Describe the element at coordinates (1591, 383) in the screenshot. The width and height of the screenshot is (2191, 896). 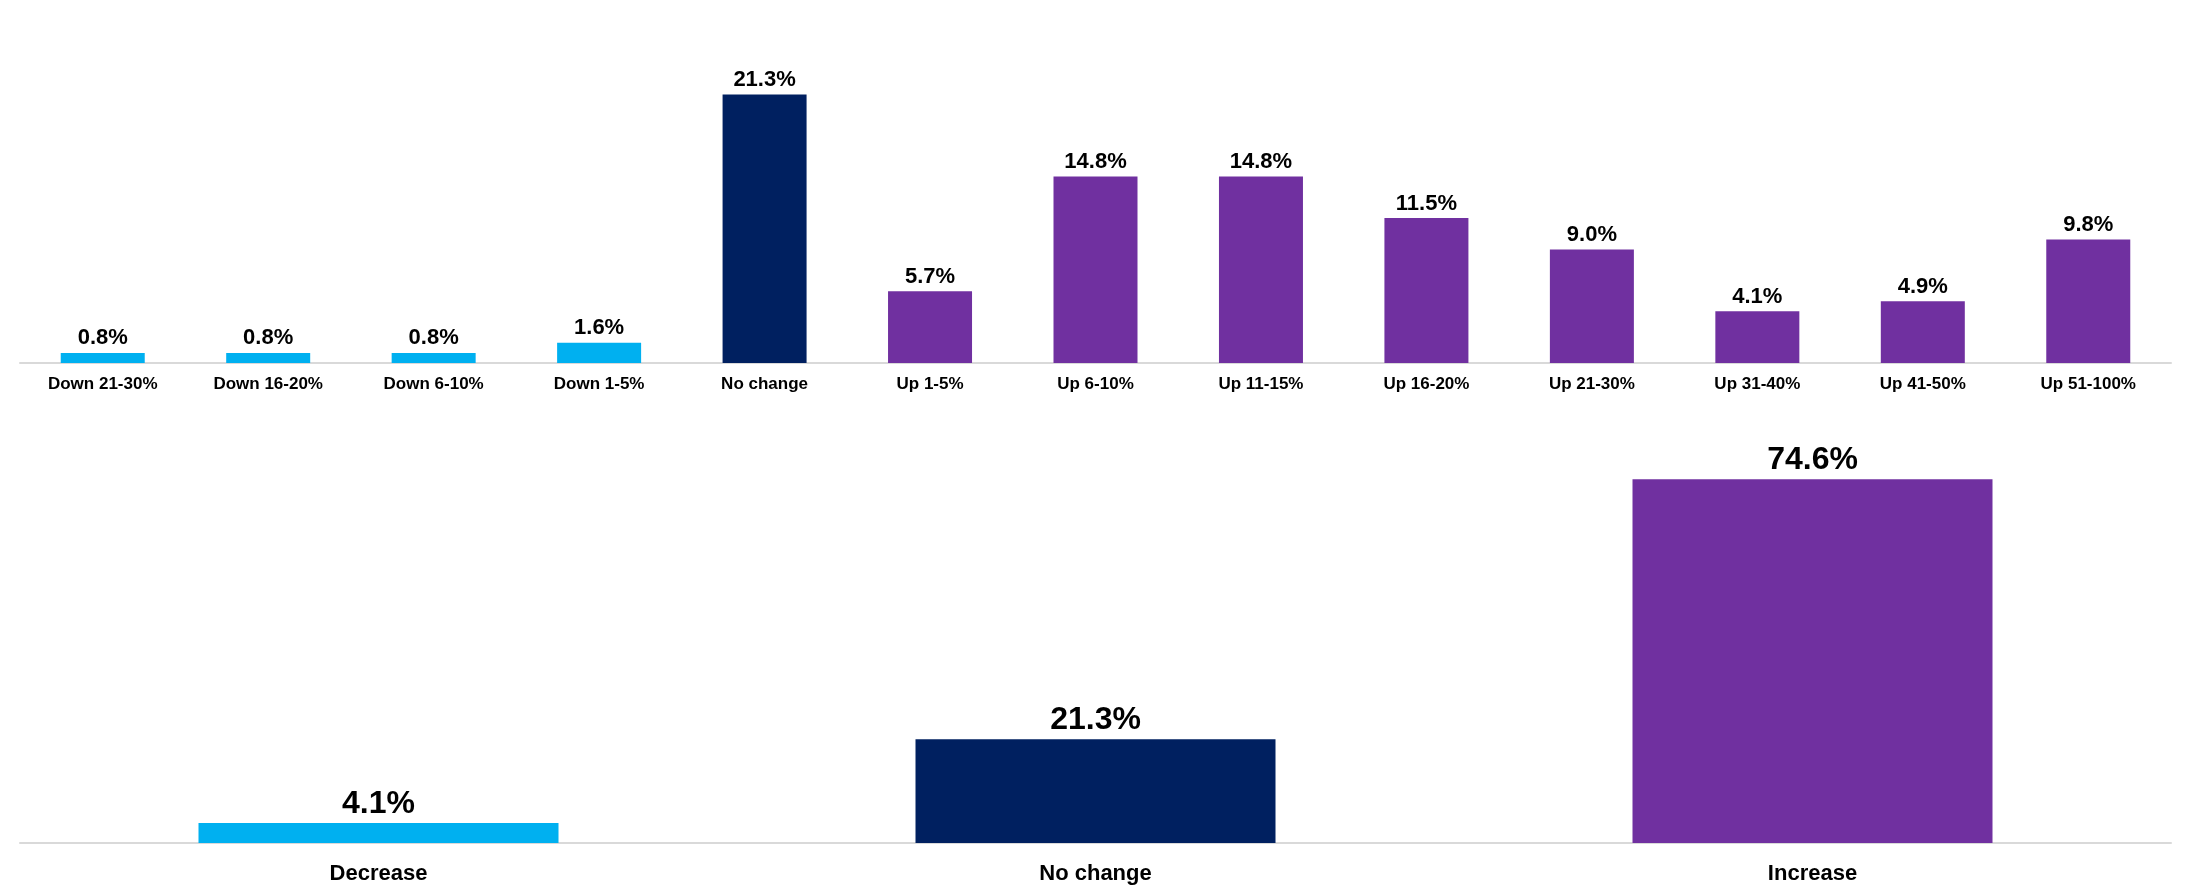
I see `x-tick-label: Up 21-30%` at that location.